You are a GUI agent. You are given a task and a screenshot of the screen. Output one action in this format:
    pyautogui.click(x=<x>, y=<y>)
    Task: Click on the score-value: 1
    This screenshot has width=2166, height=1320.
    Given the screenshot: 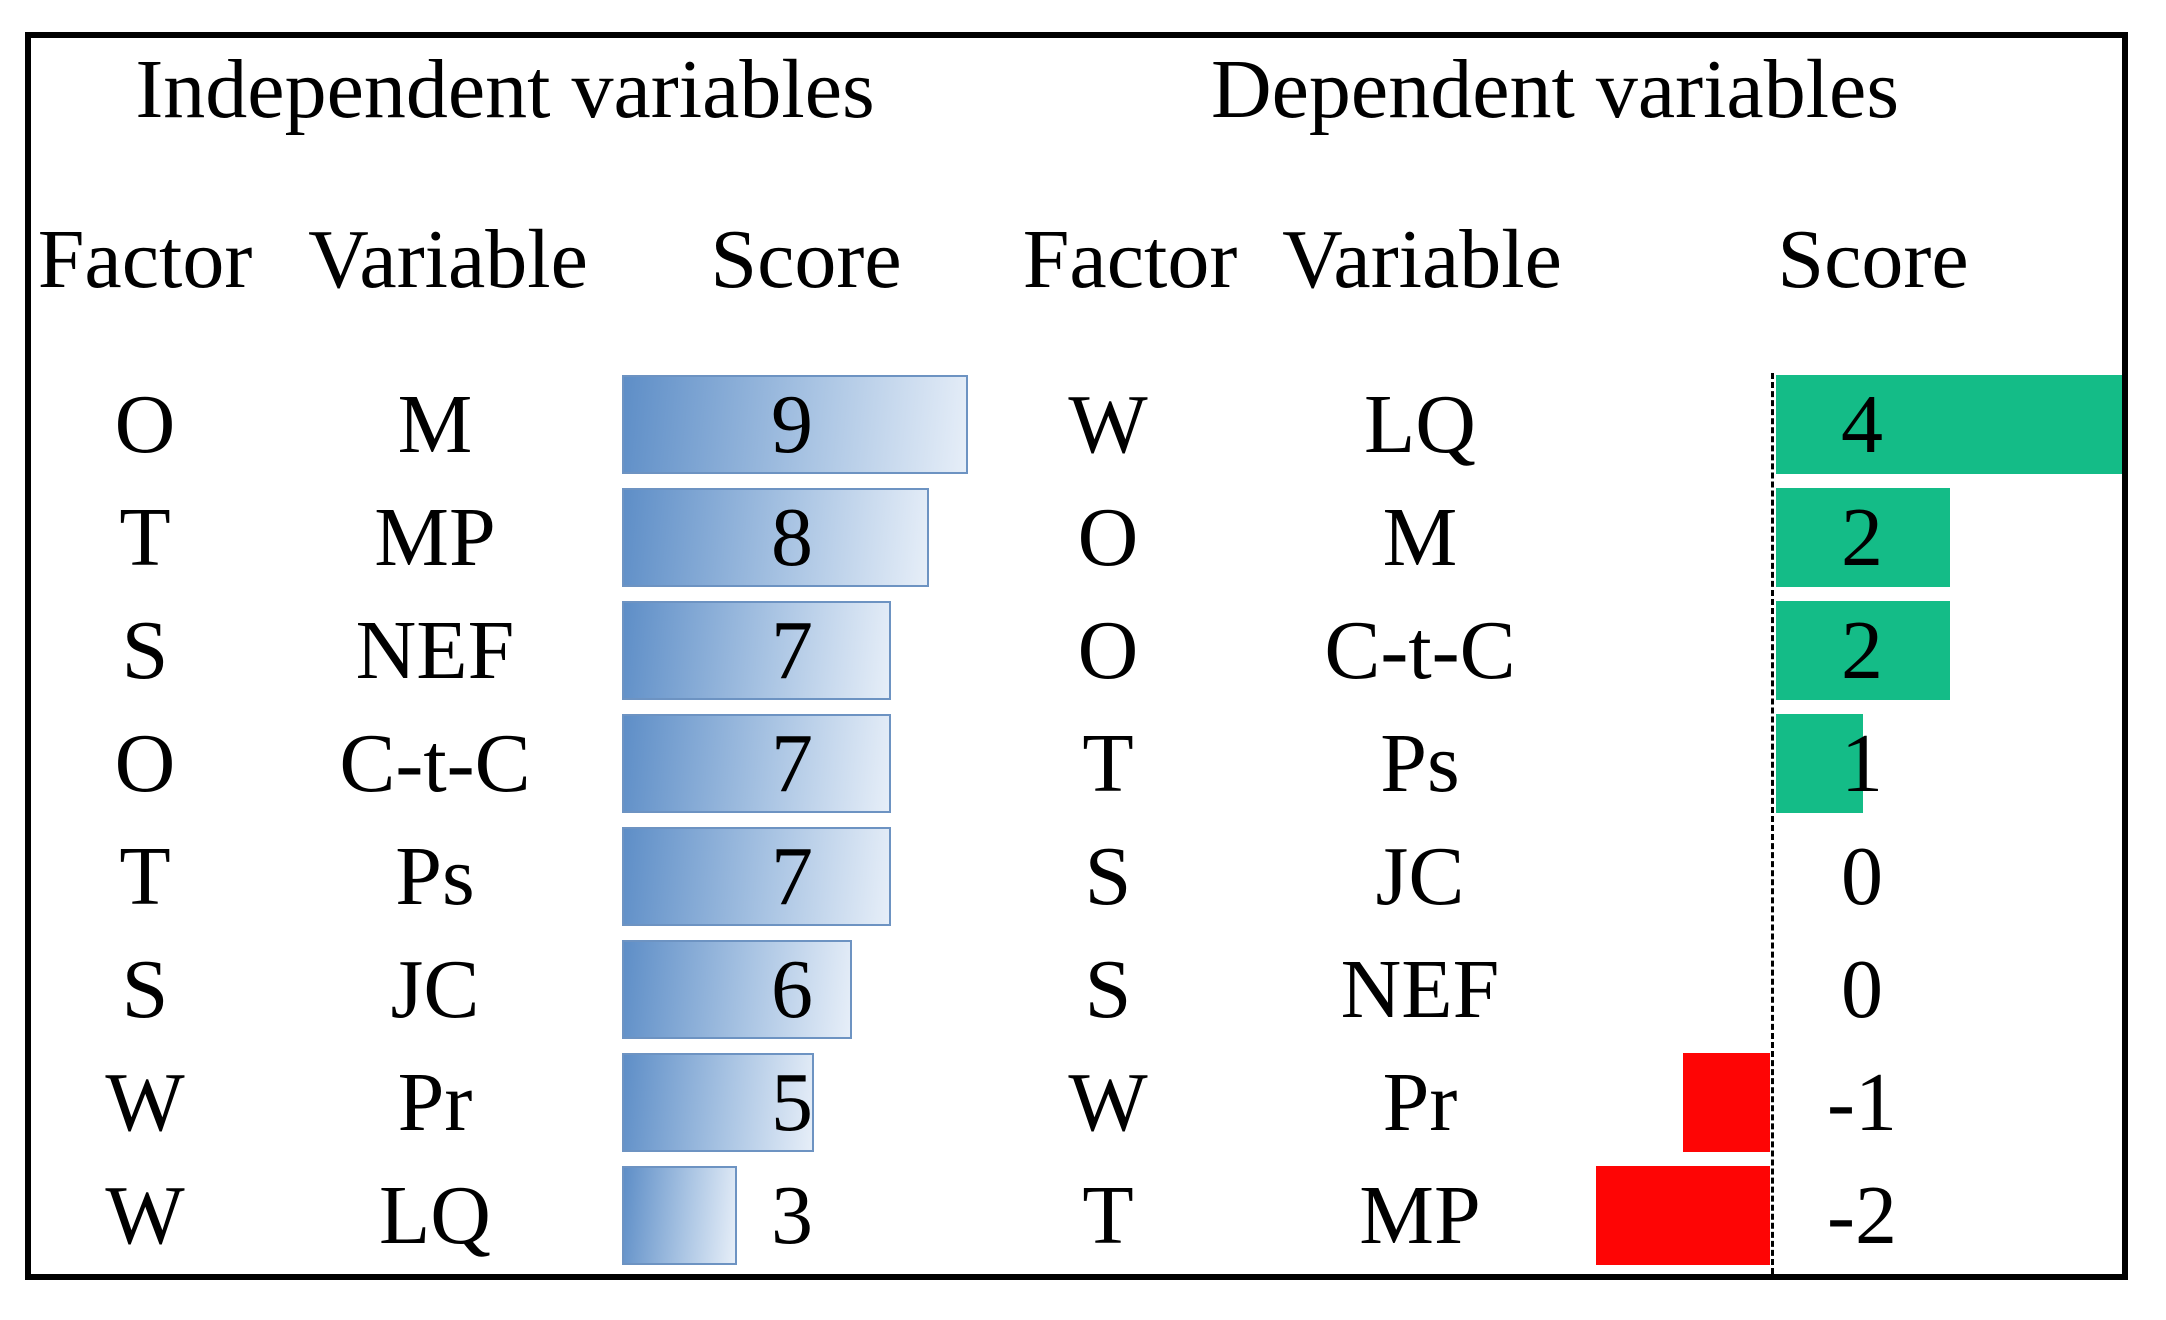 What is the action you would take?
    pyautogui.click(x=1862, y=763)
    